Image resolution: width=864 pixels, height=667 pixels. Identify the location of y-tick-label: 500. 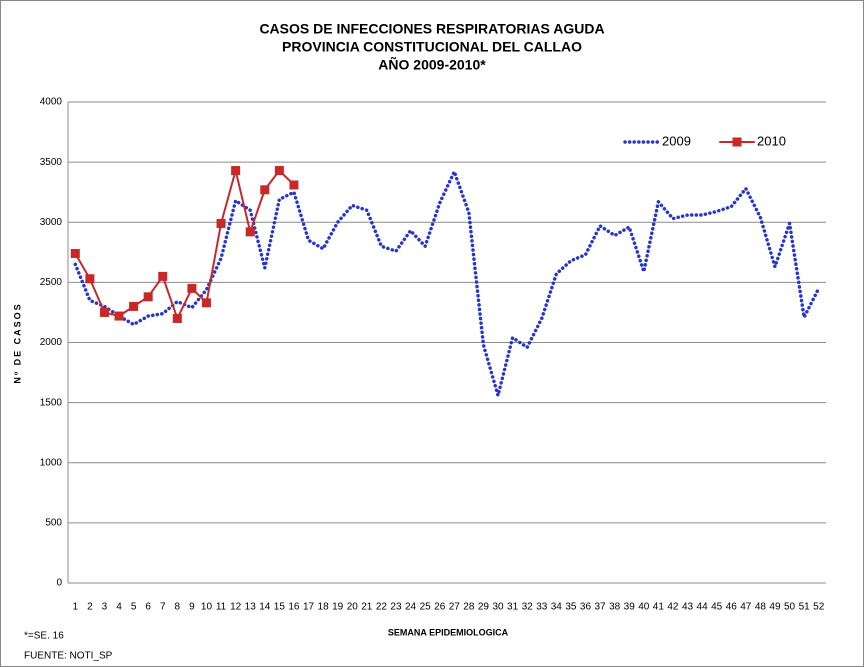
(53, 523).